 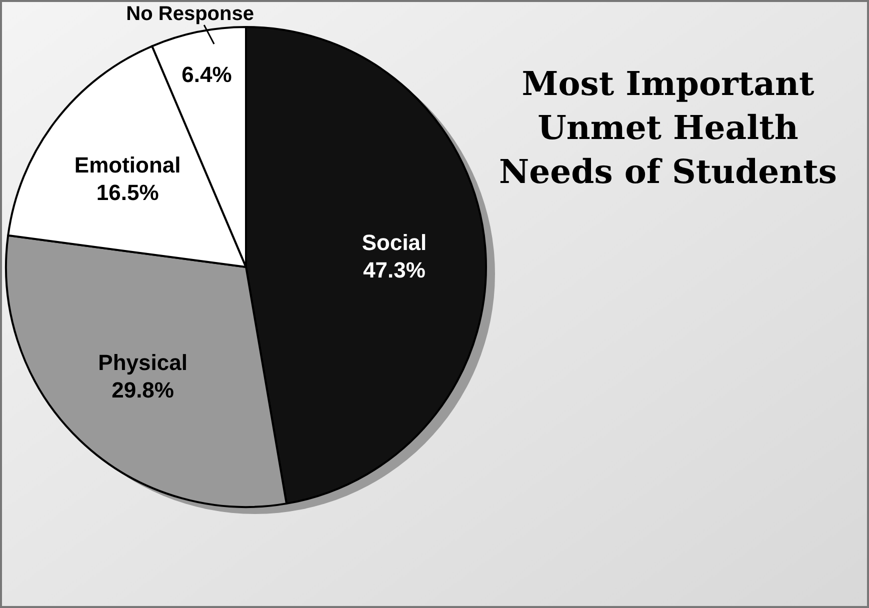 What do you see at coordinates (394, 242) in the screenshot?
I see `slice-label: Social` at bounding box center [394, 242].